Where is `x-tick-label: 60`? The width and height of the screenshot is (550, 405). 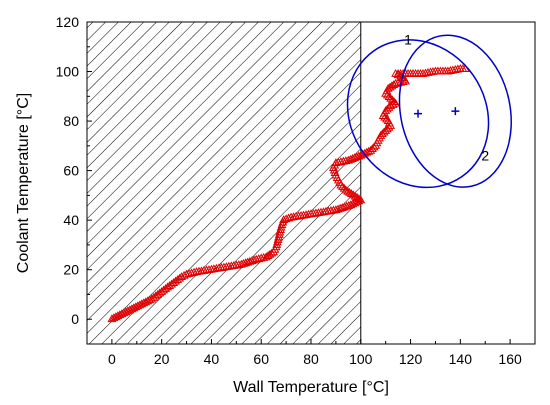 x-tick-label: 60 is located at coordinates (261, 359).